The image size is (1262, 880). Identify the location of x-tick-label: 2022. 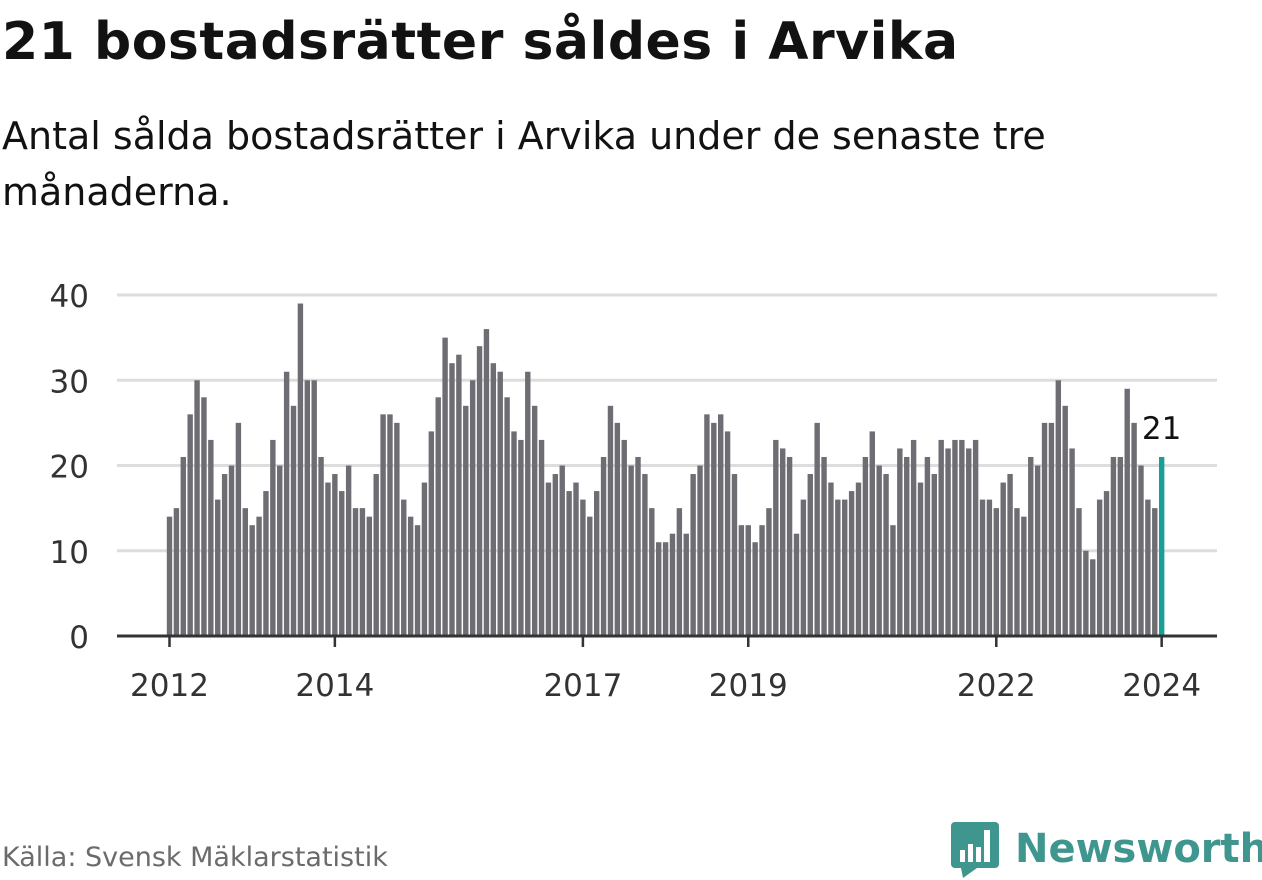
(996, 684).